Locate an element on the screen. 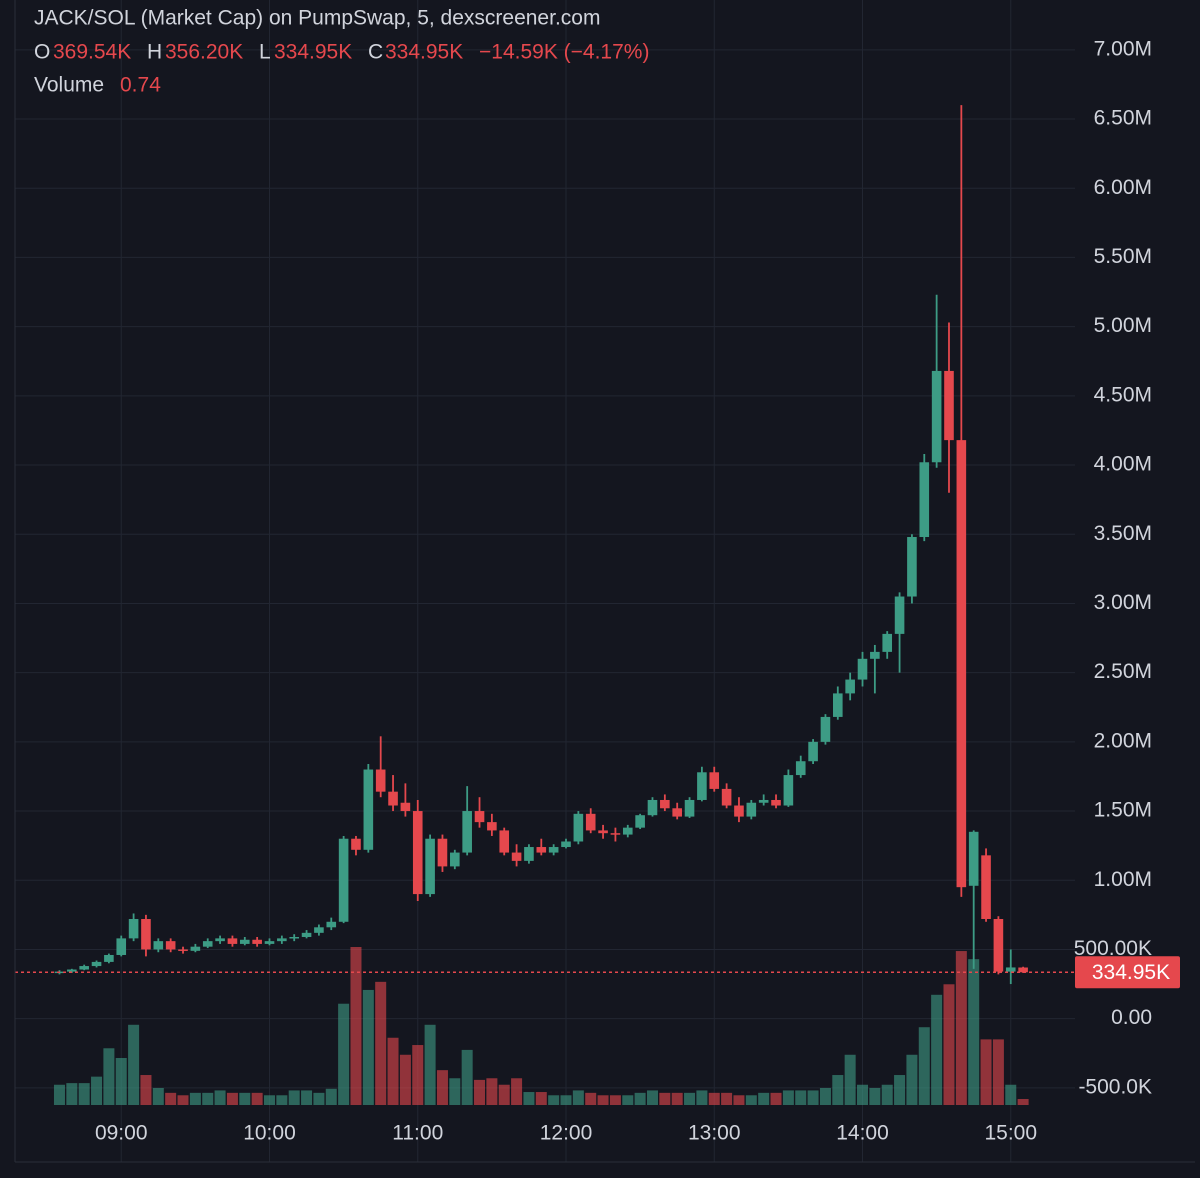 The height and width of the screenshot is (1178, 1200). y-tick-label: 6.00M is located at coordinates (1123, 187).